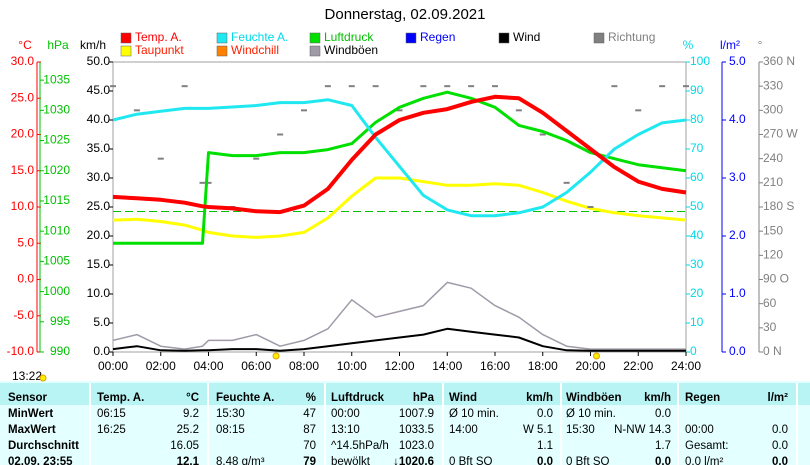 This screenshot has height=465, width=810. Describe the element at coordinates (779, 61) in the screenshot. I see `y-tick-label: 360 N` at that location.